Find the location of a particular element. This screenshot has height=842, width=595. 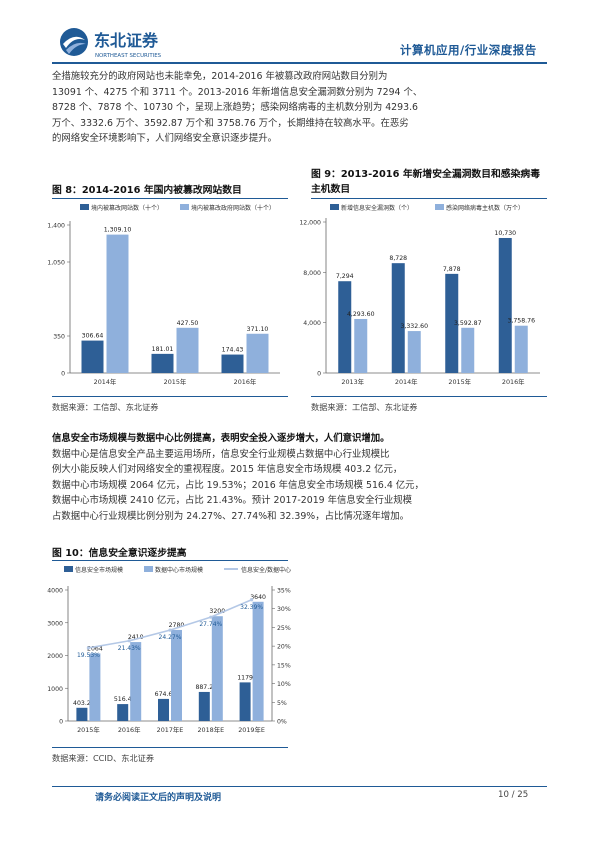

fig10-title: 图 10：信息安全意识逐步提高 is located at coordinates (119, 553).